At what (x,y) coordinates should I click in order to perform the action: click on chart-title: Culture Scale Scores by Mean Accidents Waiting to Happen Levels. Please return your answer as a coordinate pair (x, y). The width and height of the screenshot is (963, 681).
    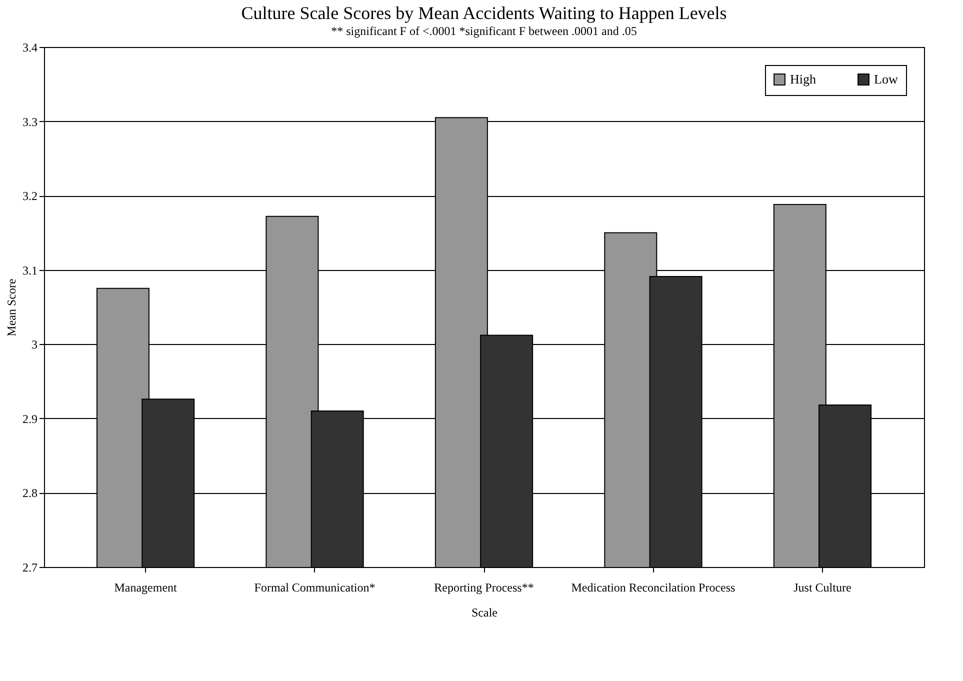
    Looking at the image, I should click on (484, 13).